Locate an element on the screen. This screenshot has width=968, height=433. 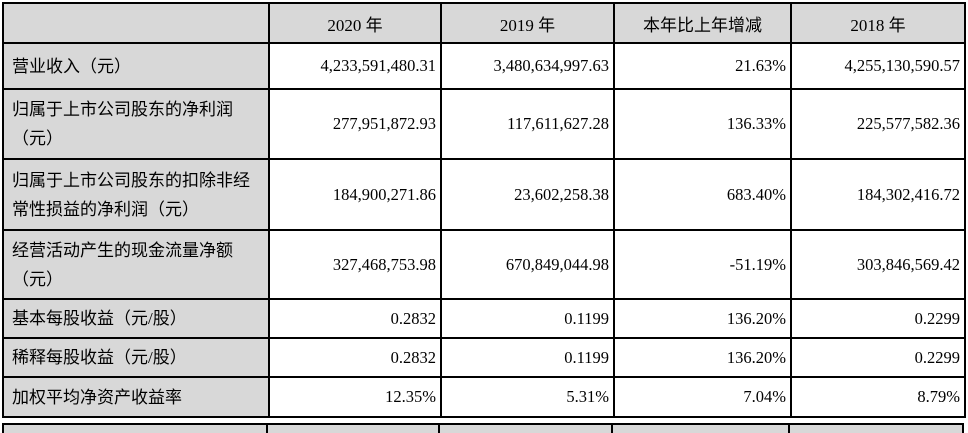
cell-diluted-eps-2020: 0.2832 is located at coordinates (355, 357).